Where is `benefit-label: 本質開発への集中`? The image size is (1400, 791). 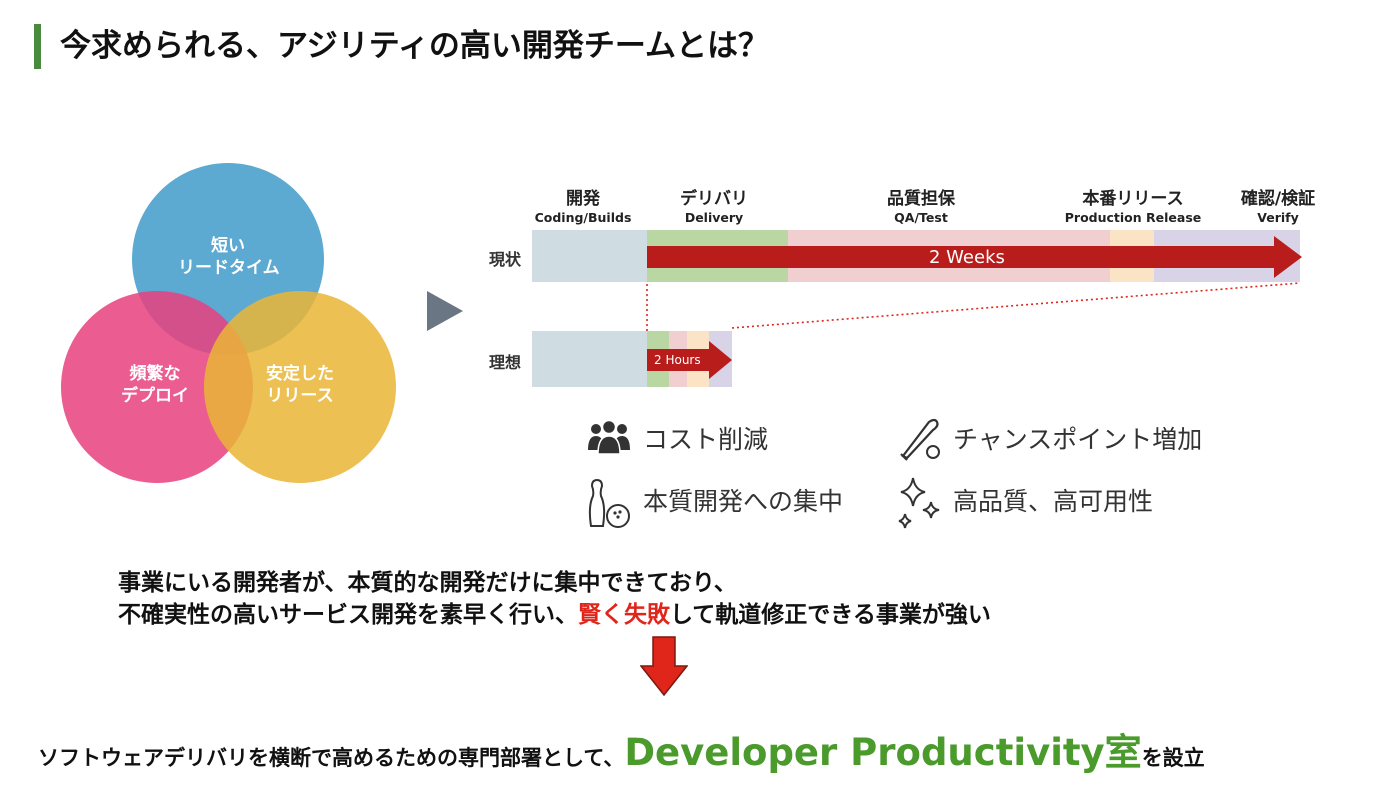 benefit-label: 本質開発への集中 is located at coordinates (743, 501).